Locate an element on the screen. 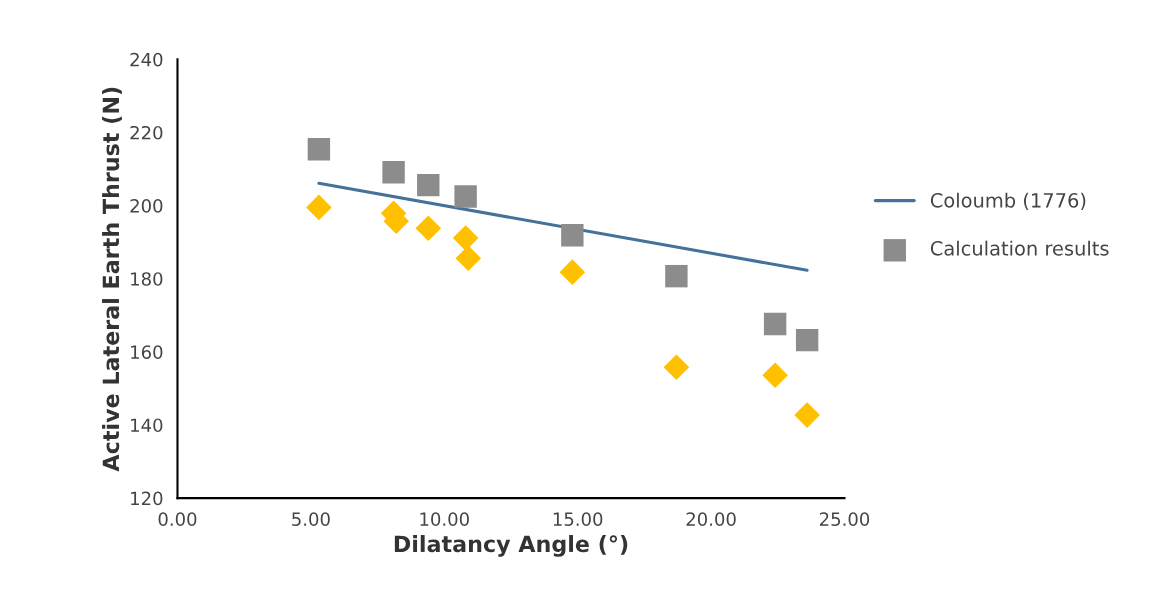 This screenshot has width=1160, height=593. y-tick-label: 120 is located at coordinates (147, 498).